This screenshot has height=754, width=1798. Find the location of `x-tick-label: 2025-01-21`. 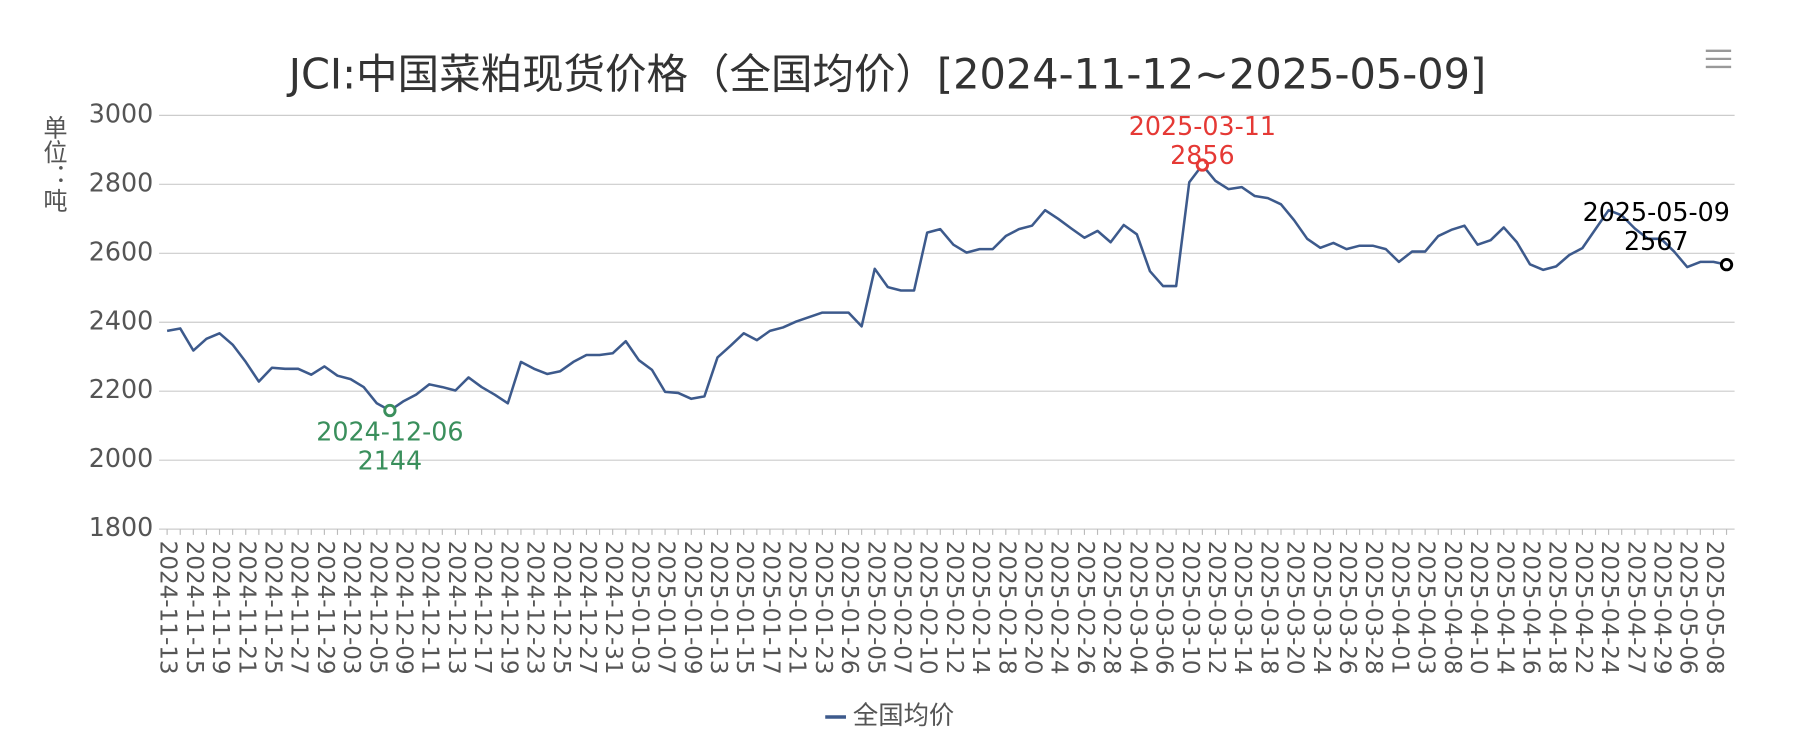

x-tick-label: 2025-01-21 is located at coordinates (797, 608).